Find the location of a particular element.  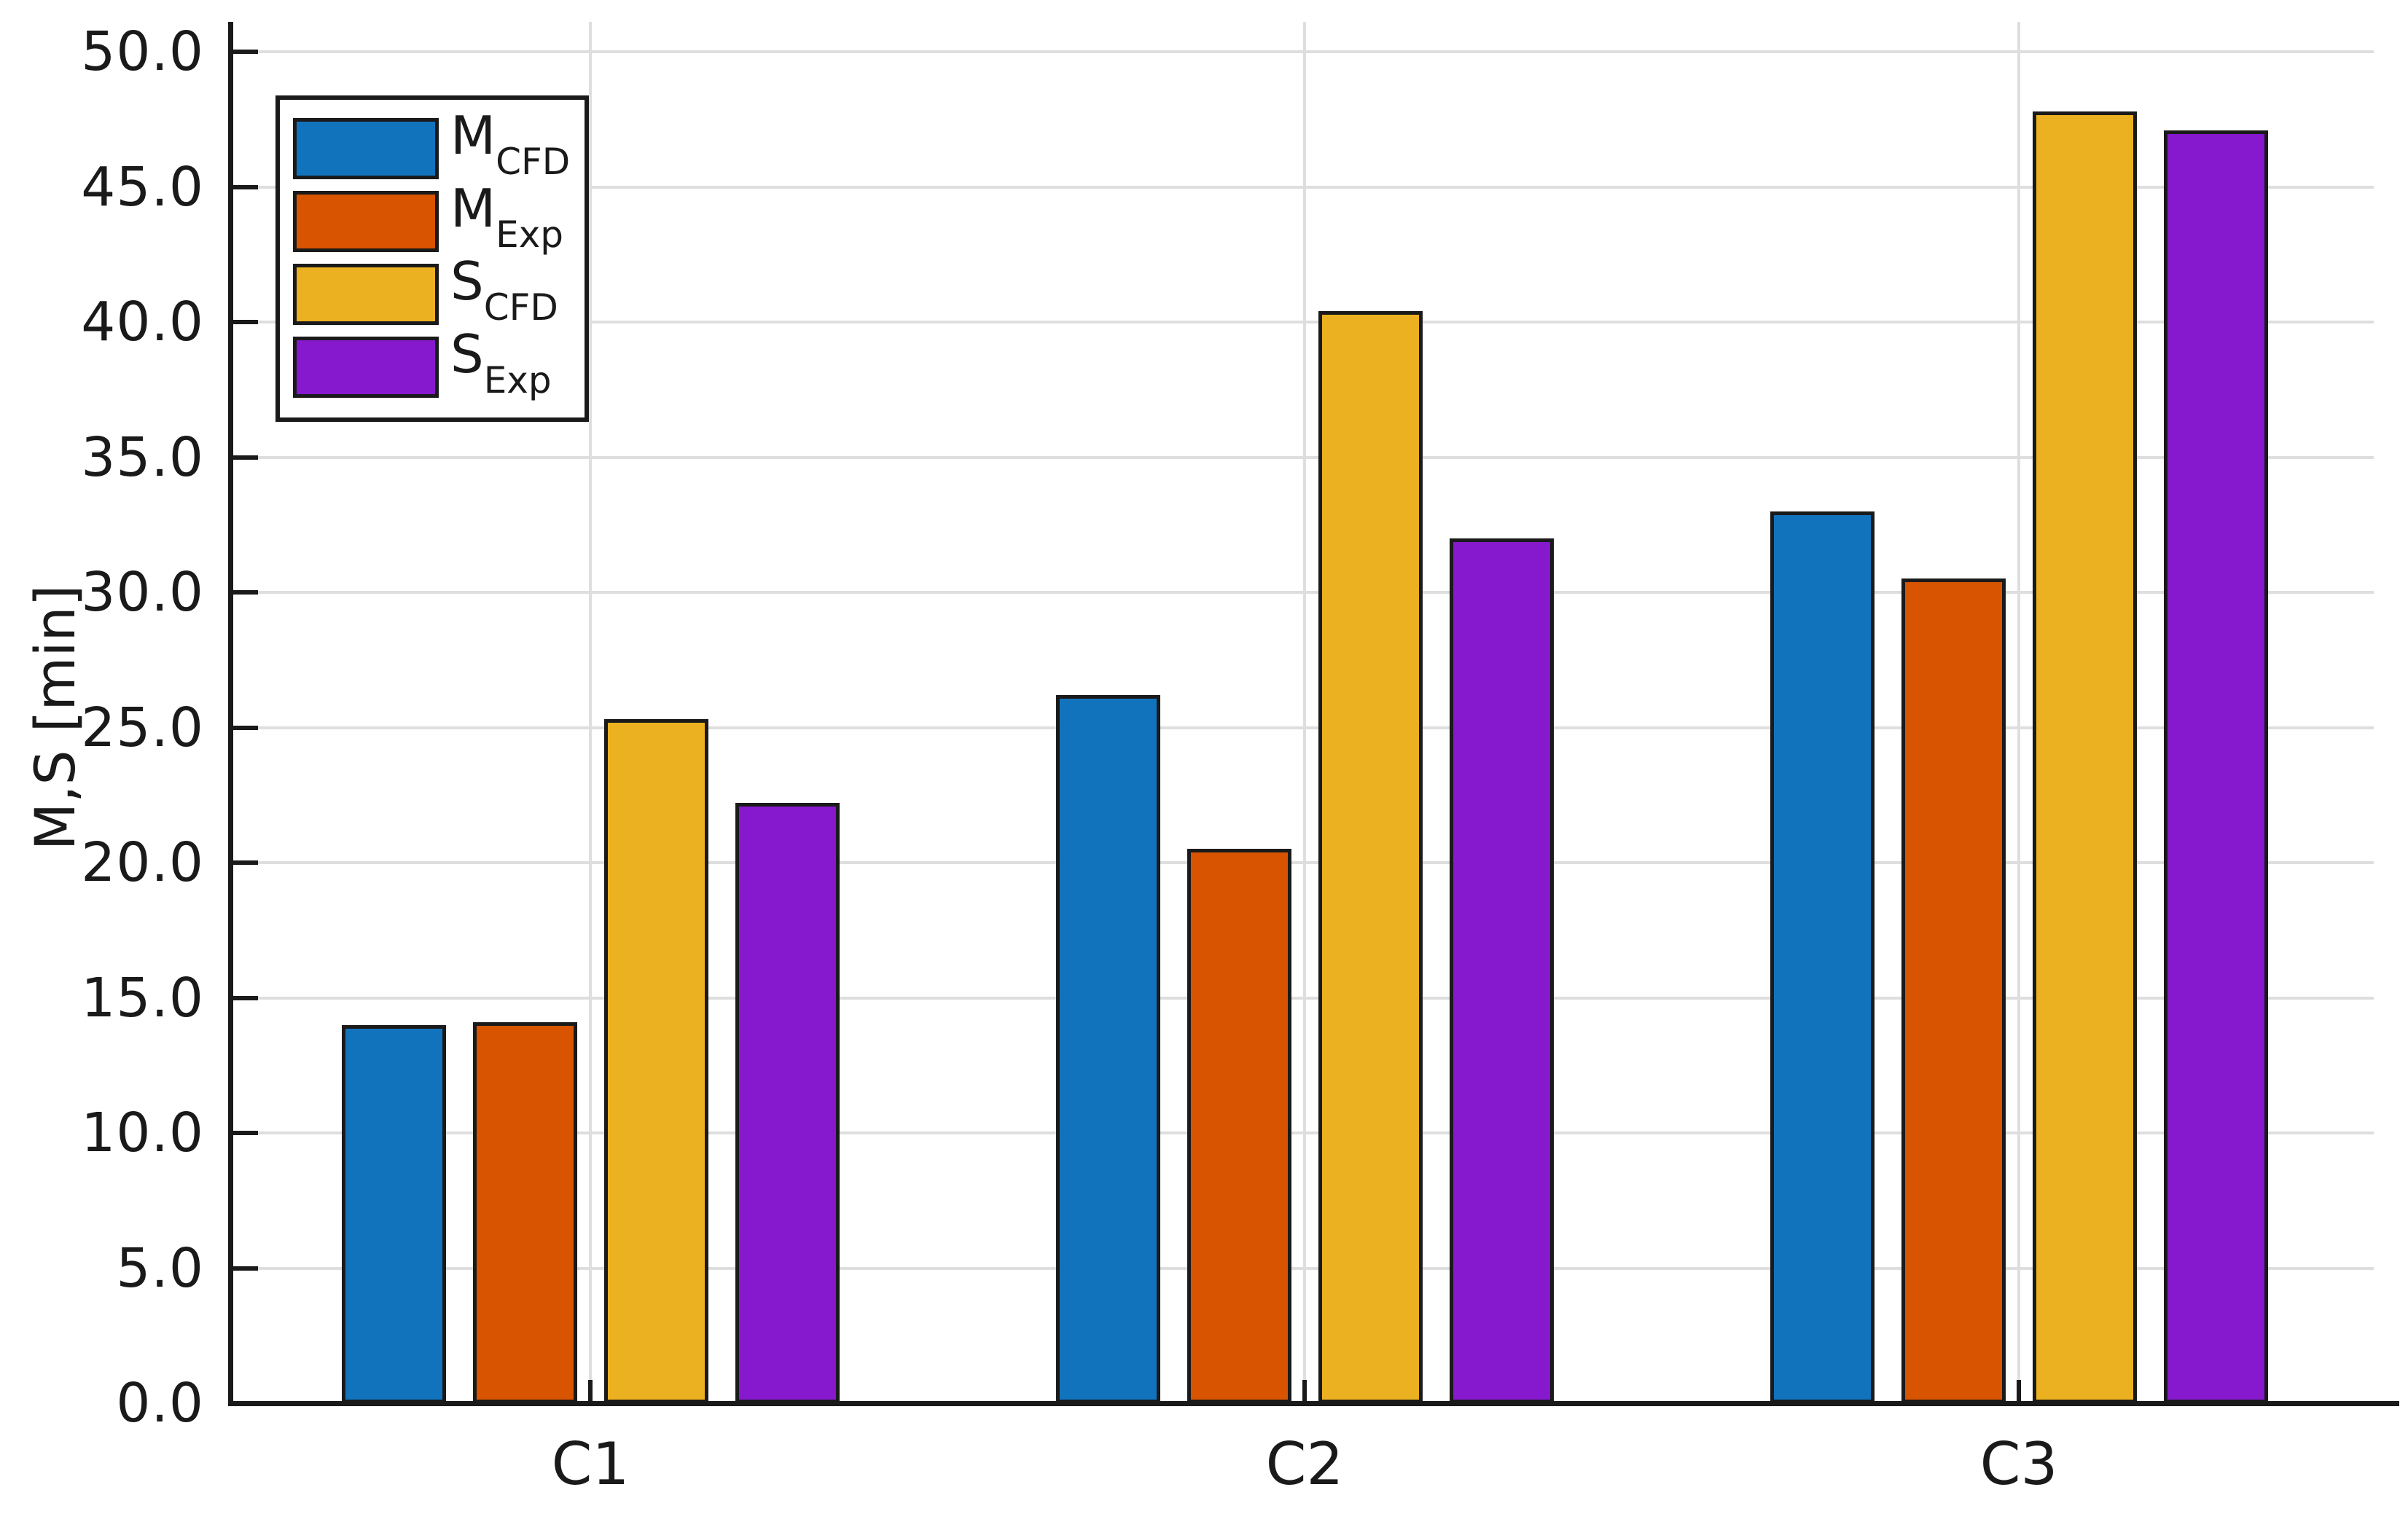

y-tick-label: 20.0 is located at coordinates (142, 862).